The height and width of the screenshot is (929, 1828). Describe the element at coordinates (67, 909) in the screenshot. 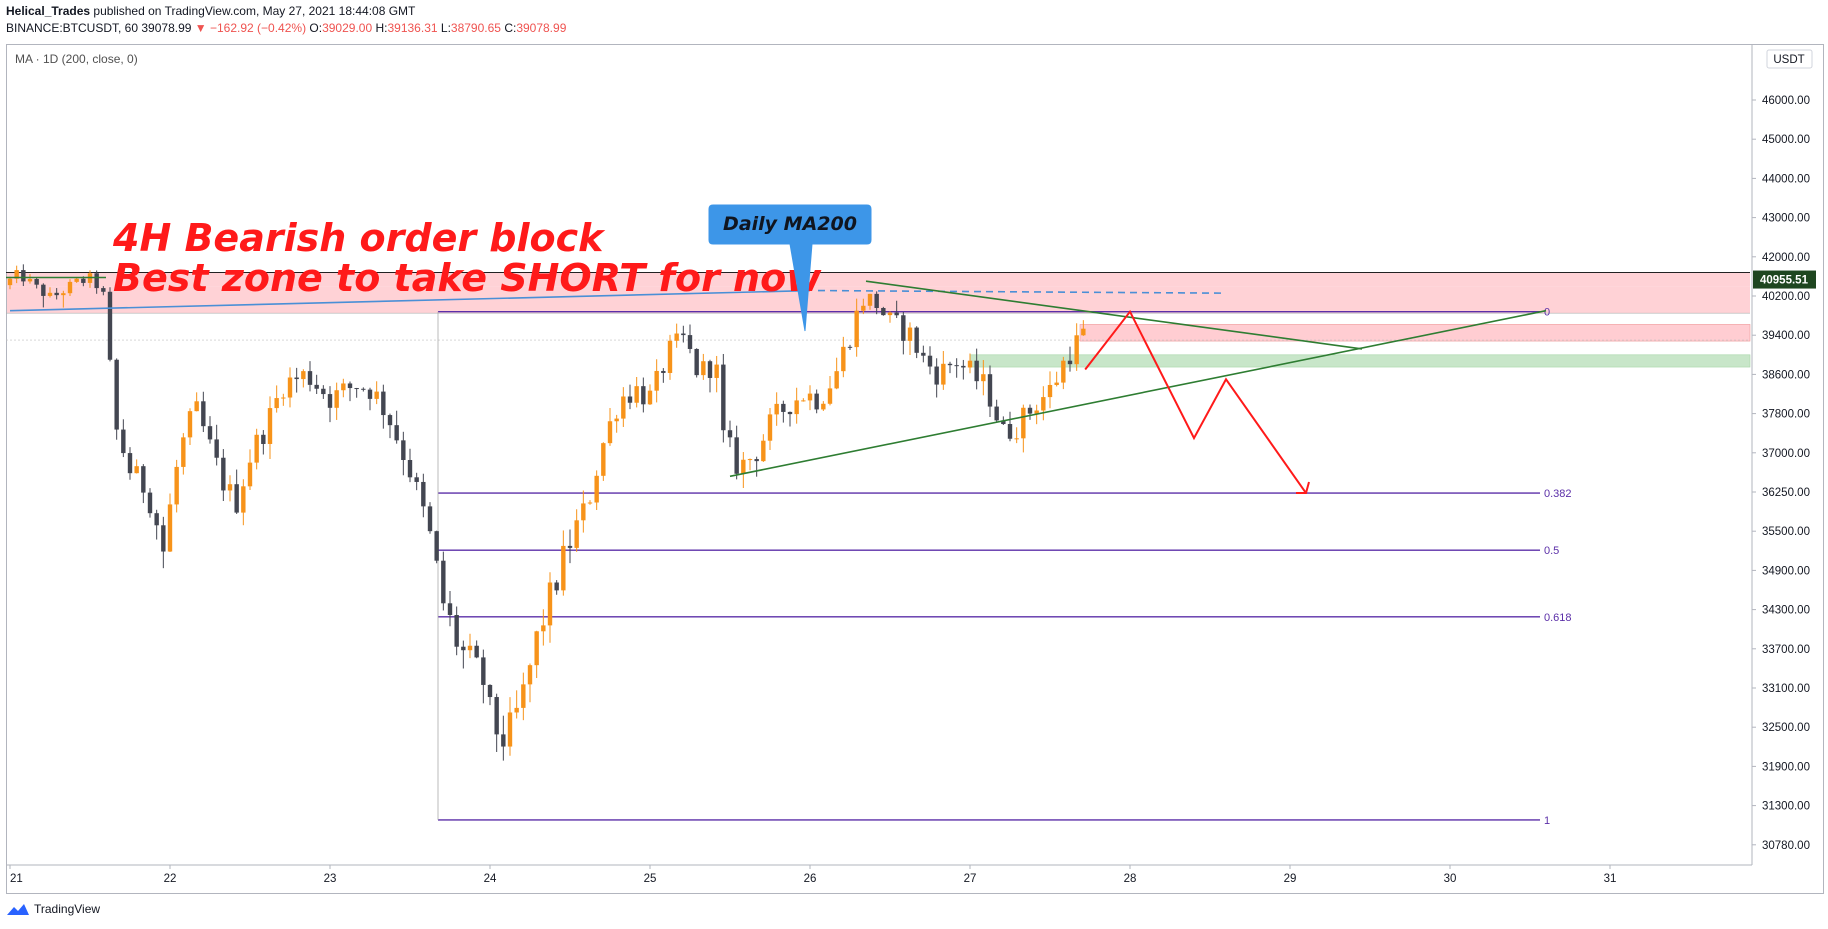

I see `footer-brand: TradingView` at that location.